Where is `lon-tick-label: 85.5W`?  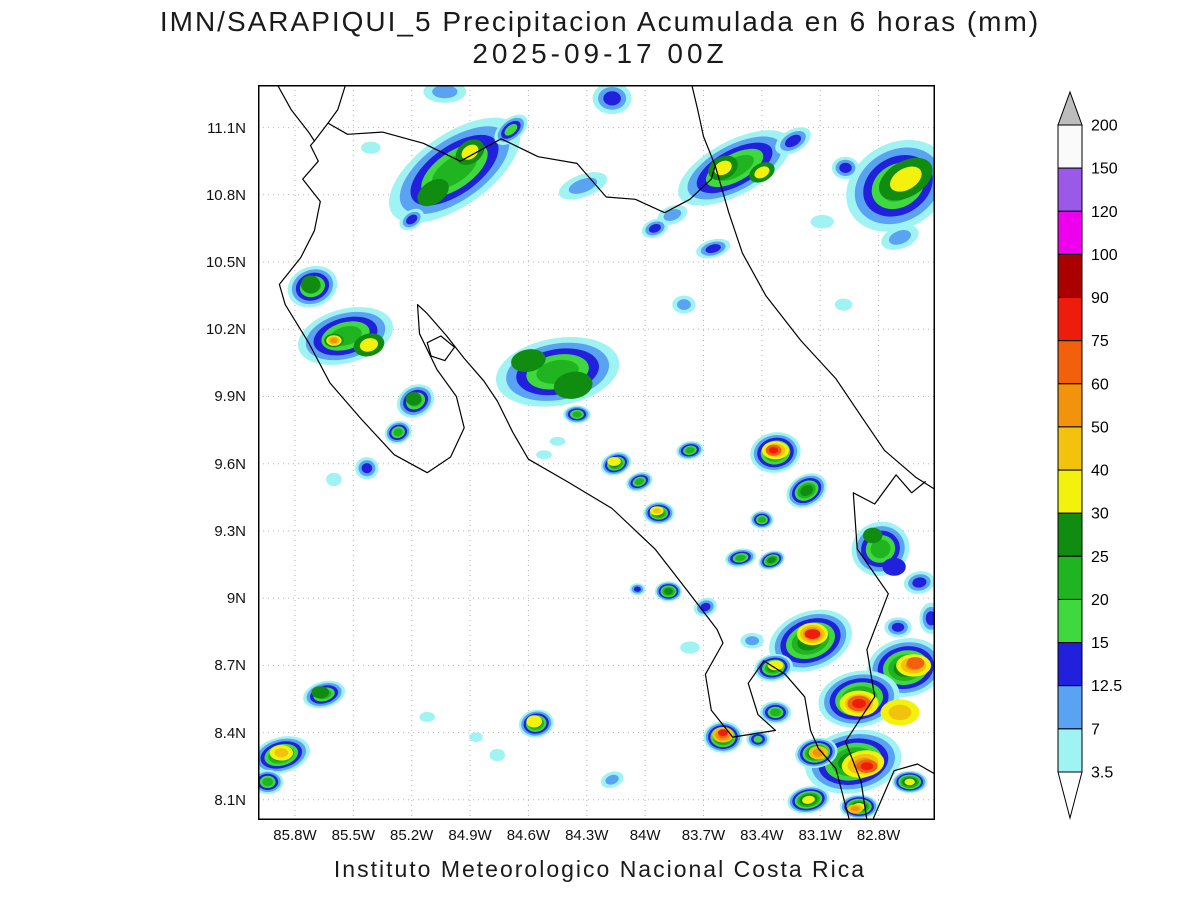 lon-tick-label: 85.5W is located at coordinates (353, 835).